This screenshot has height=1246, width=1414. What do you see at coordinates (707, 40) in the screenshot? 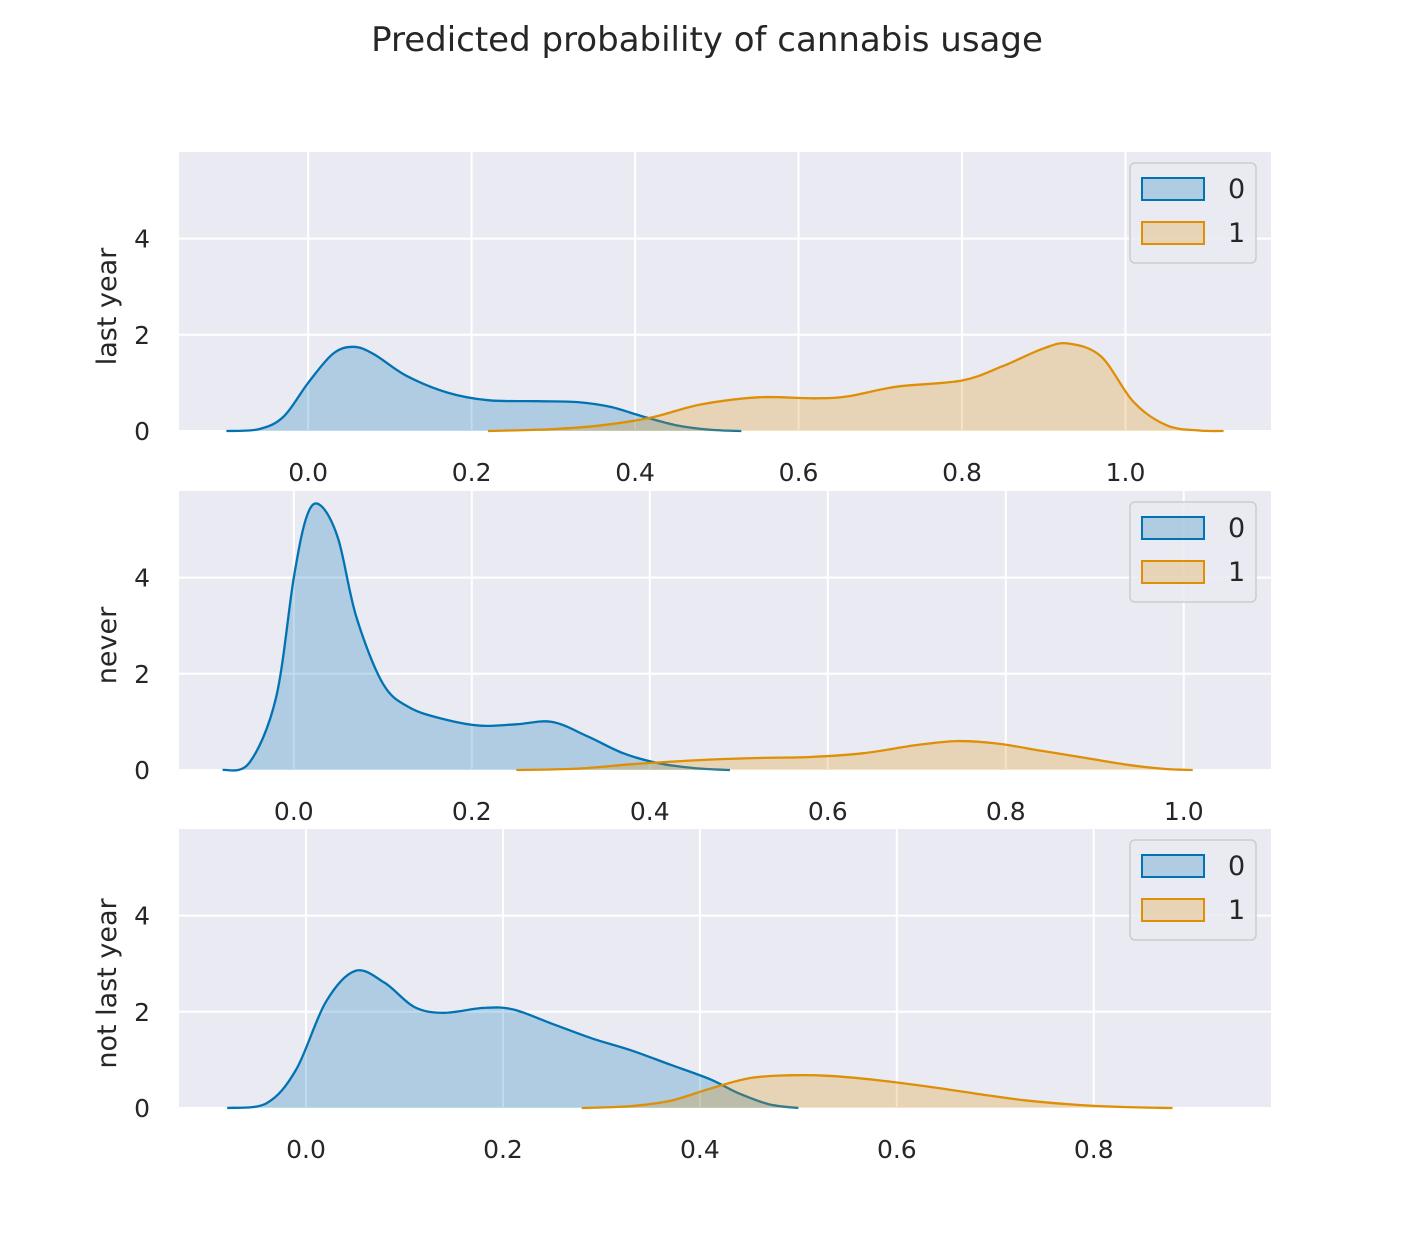
I see `figure-title: Predicted probability of cannabis usage` at bounding box center [707, 40].